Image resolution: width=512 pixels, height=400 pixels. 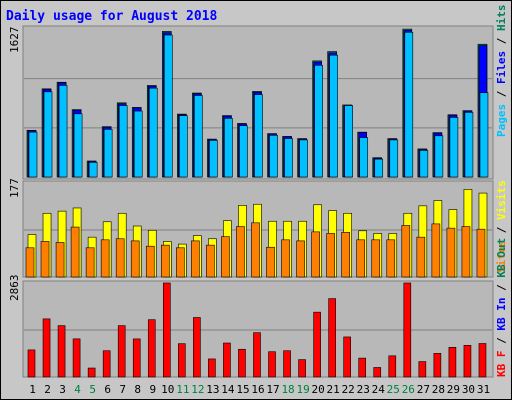 I want to click on x-tick-label: 29, so click(x=453, y=389).